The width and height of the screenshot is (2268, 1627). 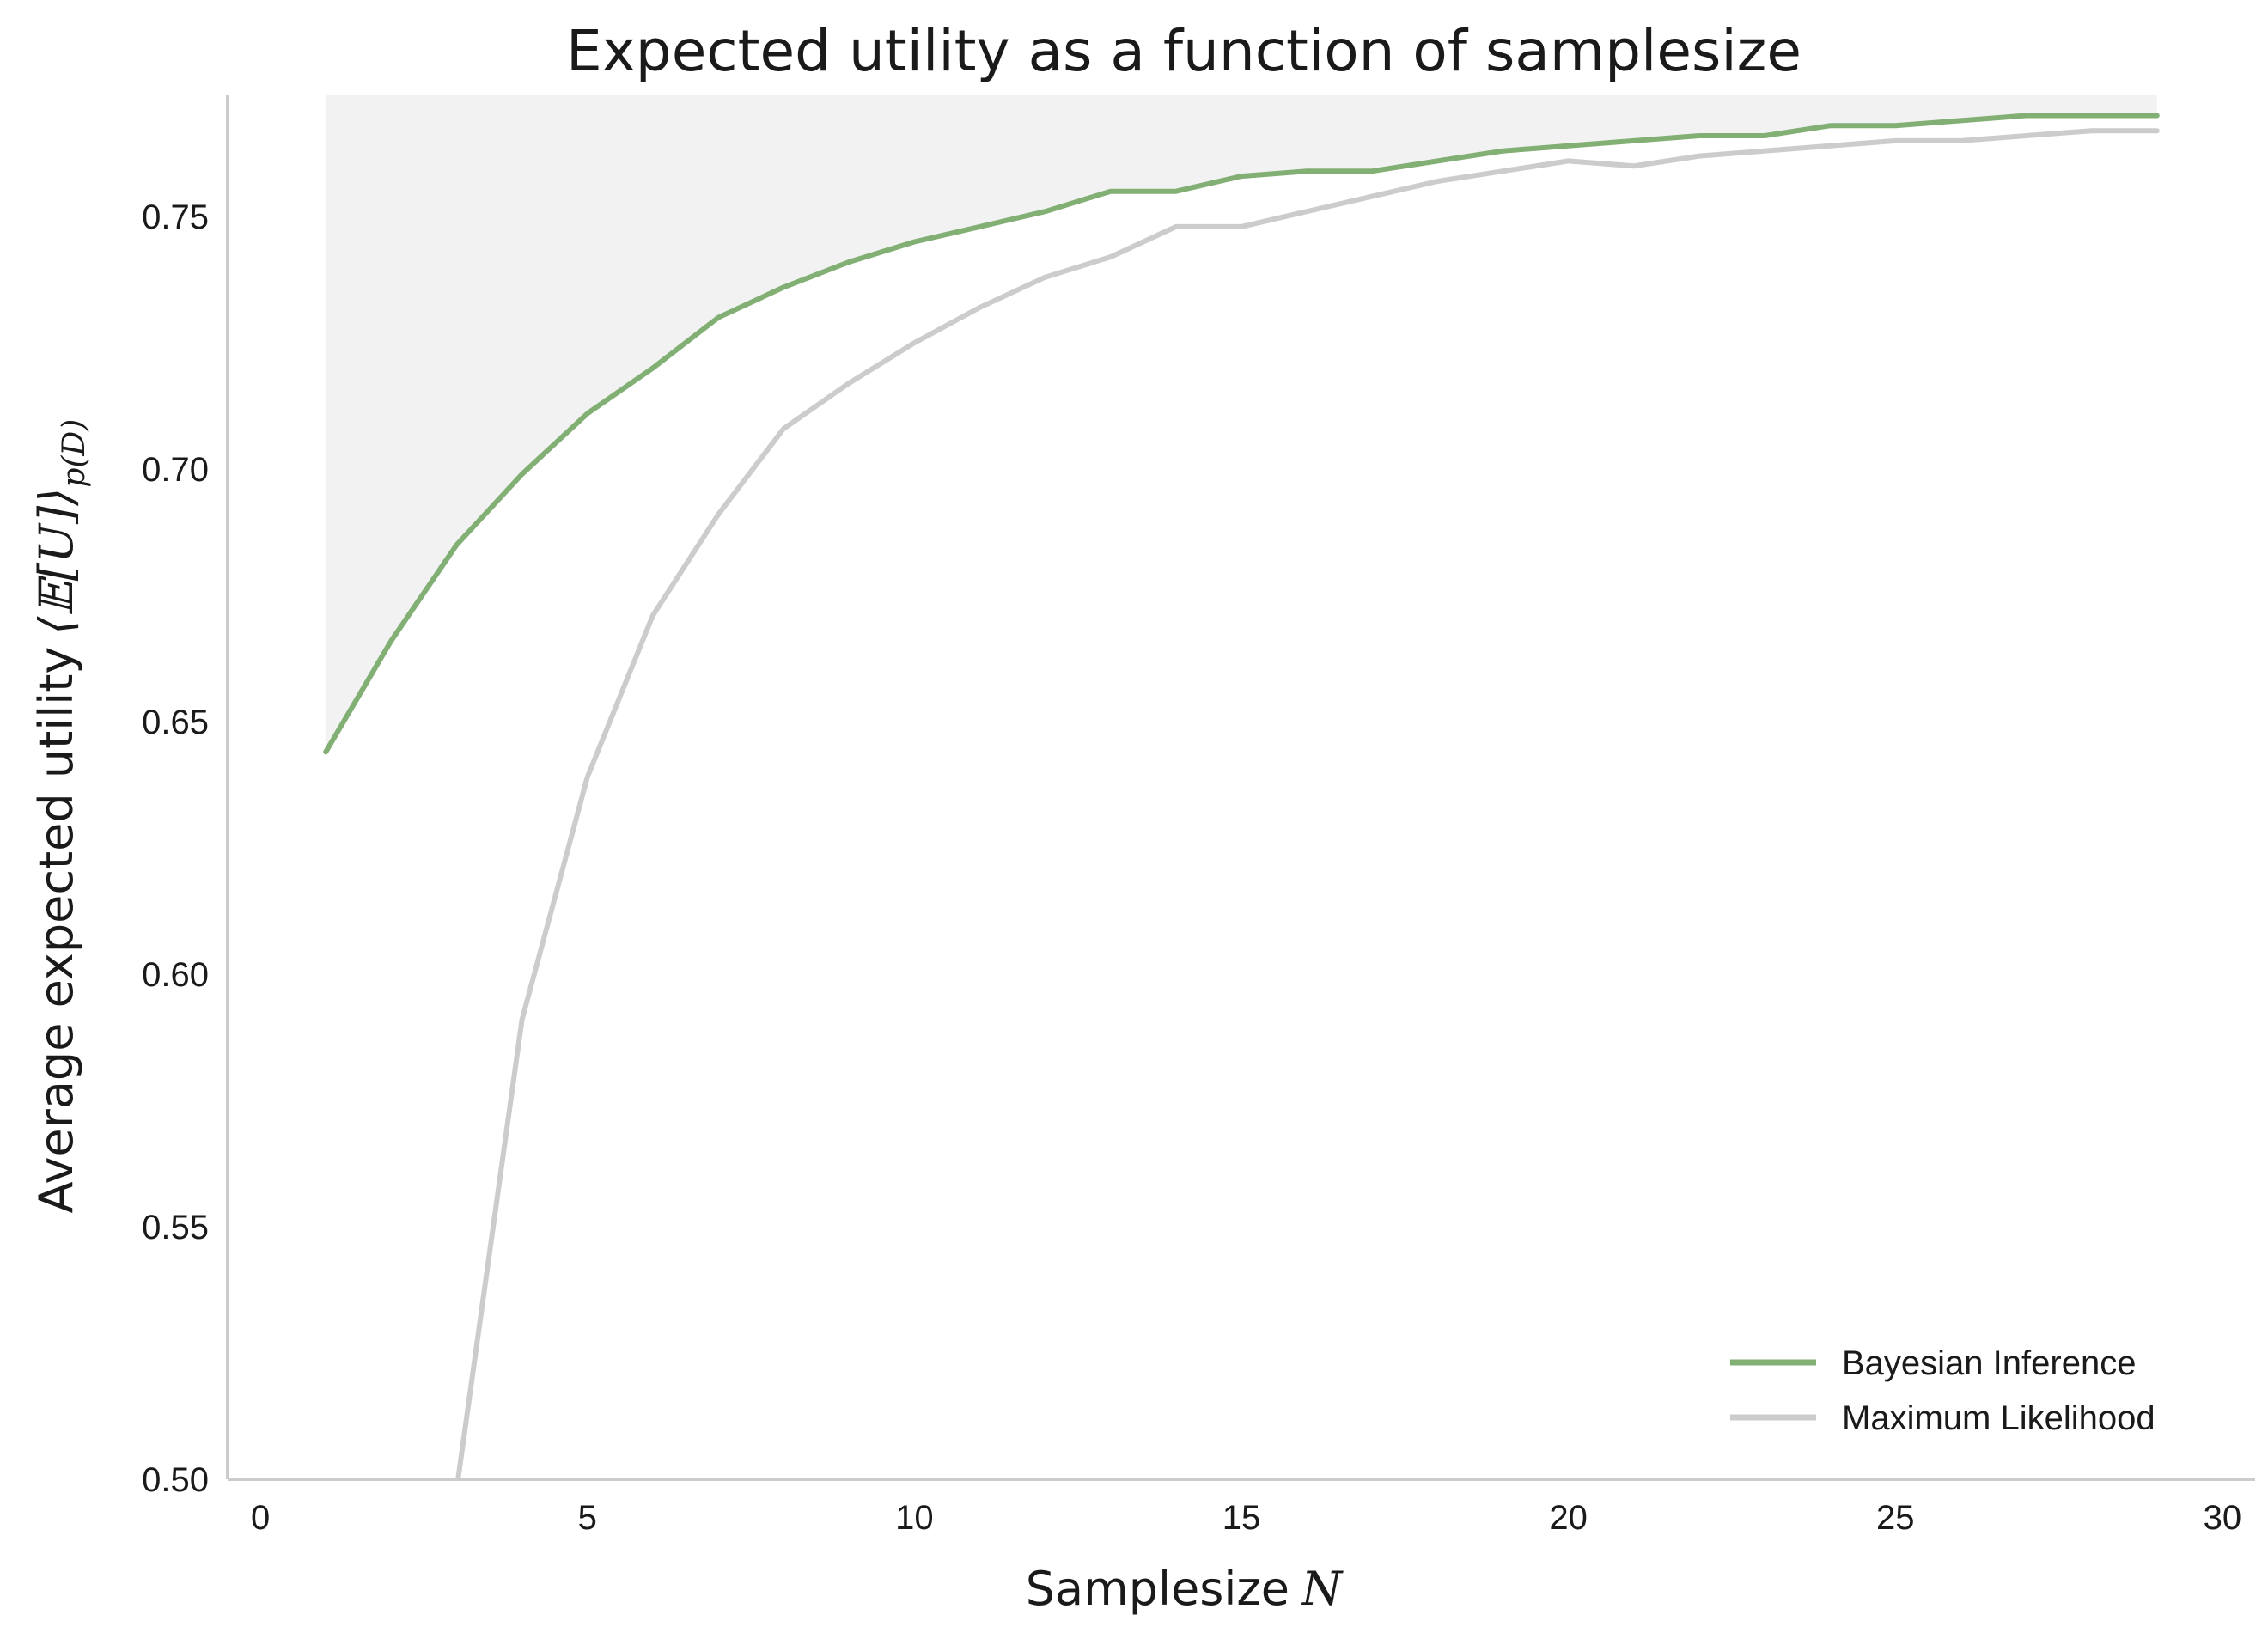 What do you see at coordinates (1998, 1418) in the screenshot?
I see `legend-label-maximum-likelihood: Maximum Likelihood` at bounding box center [1998, 1418].